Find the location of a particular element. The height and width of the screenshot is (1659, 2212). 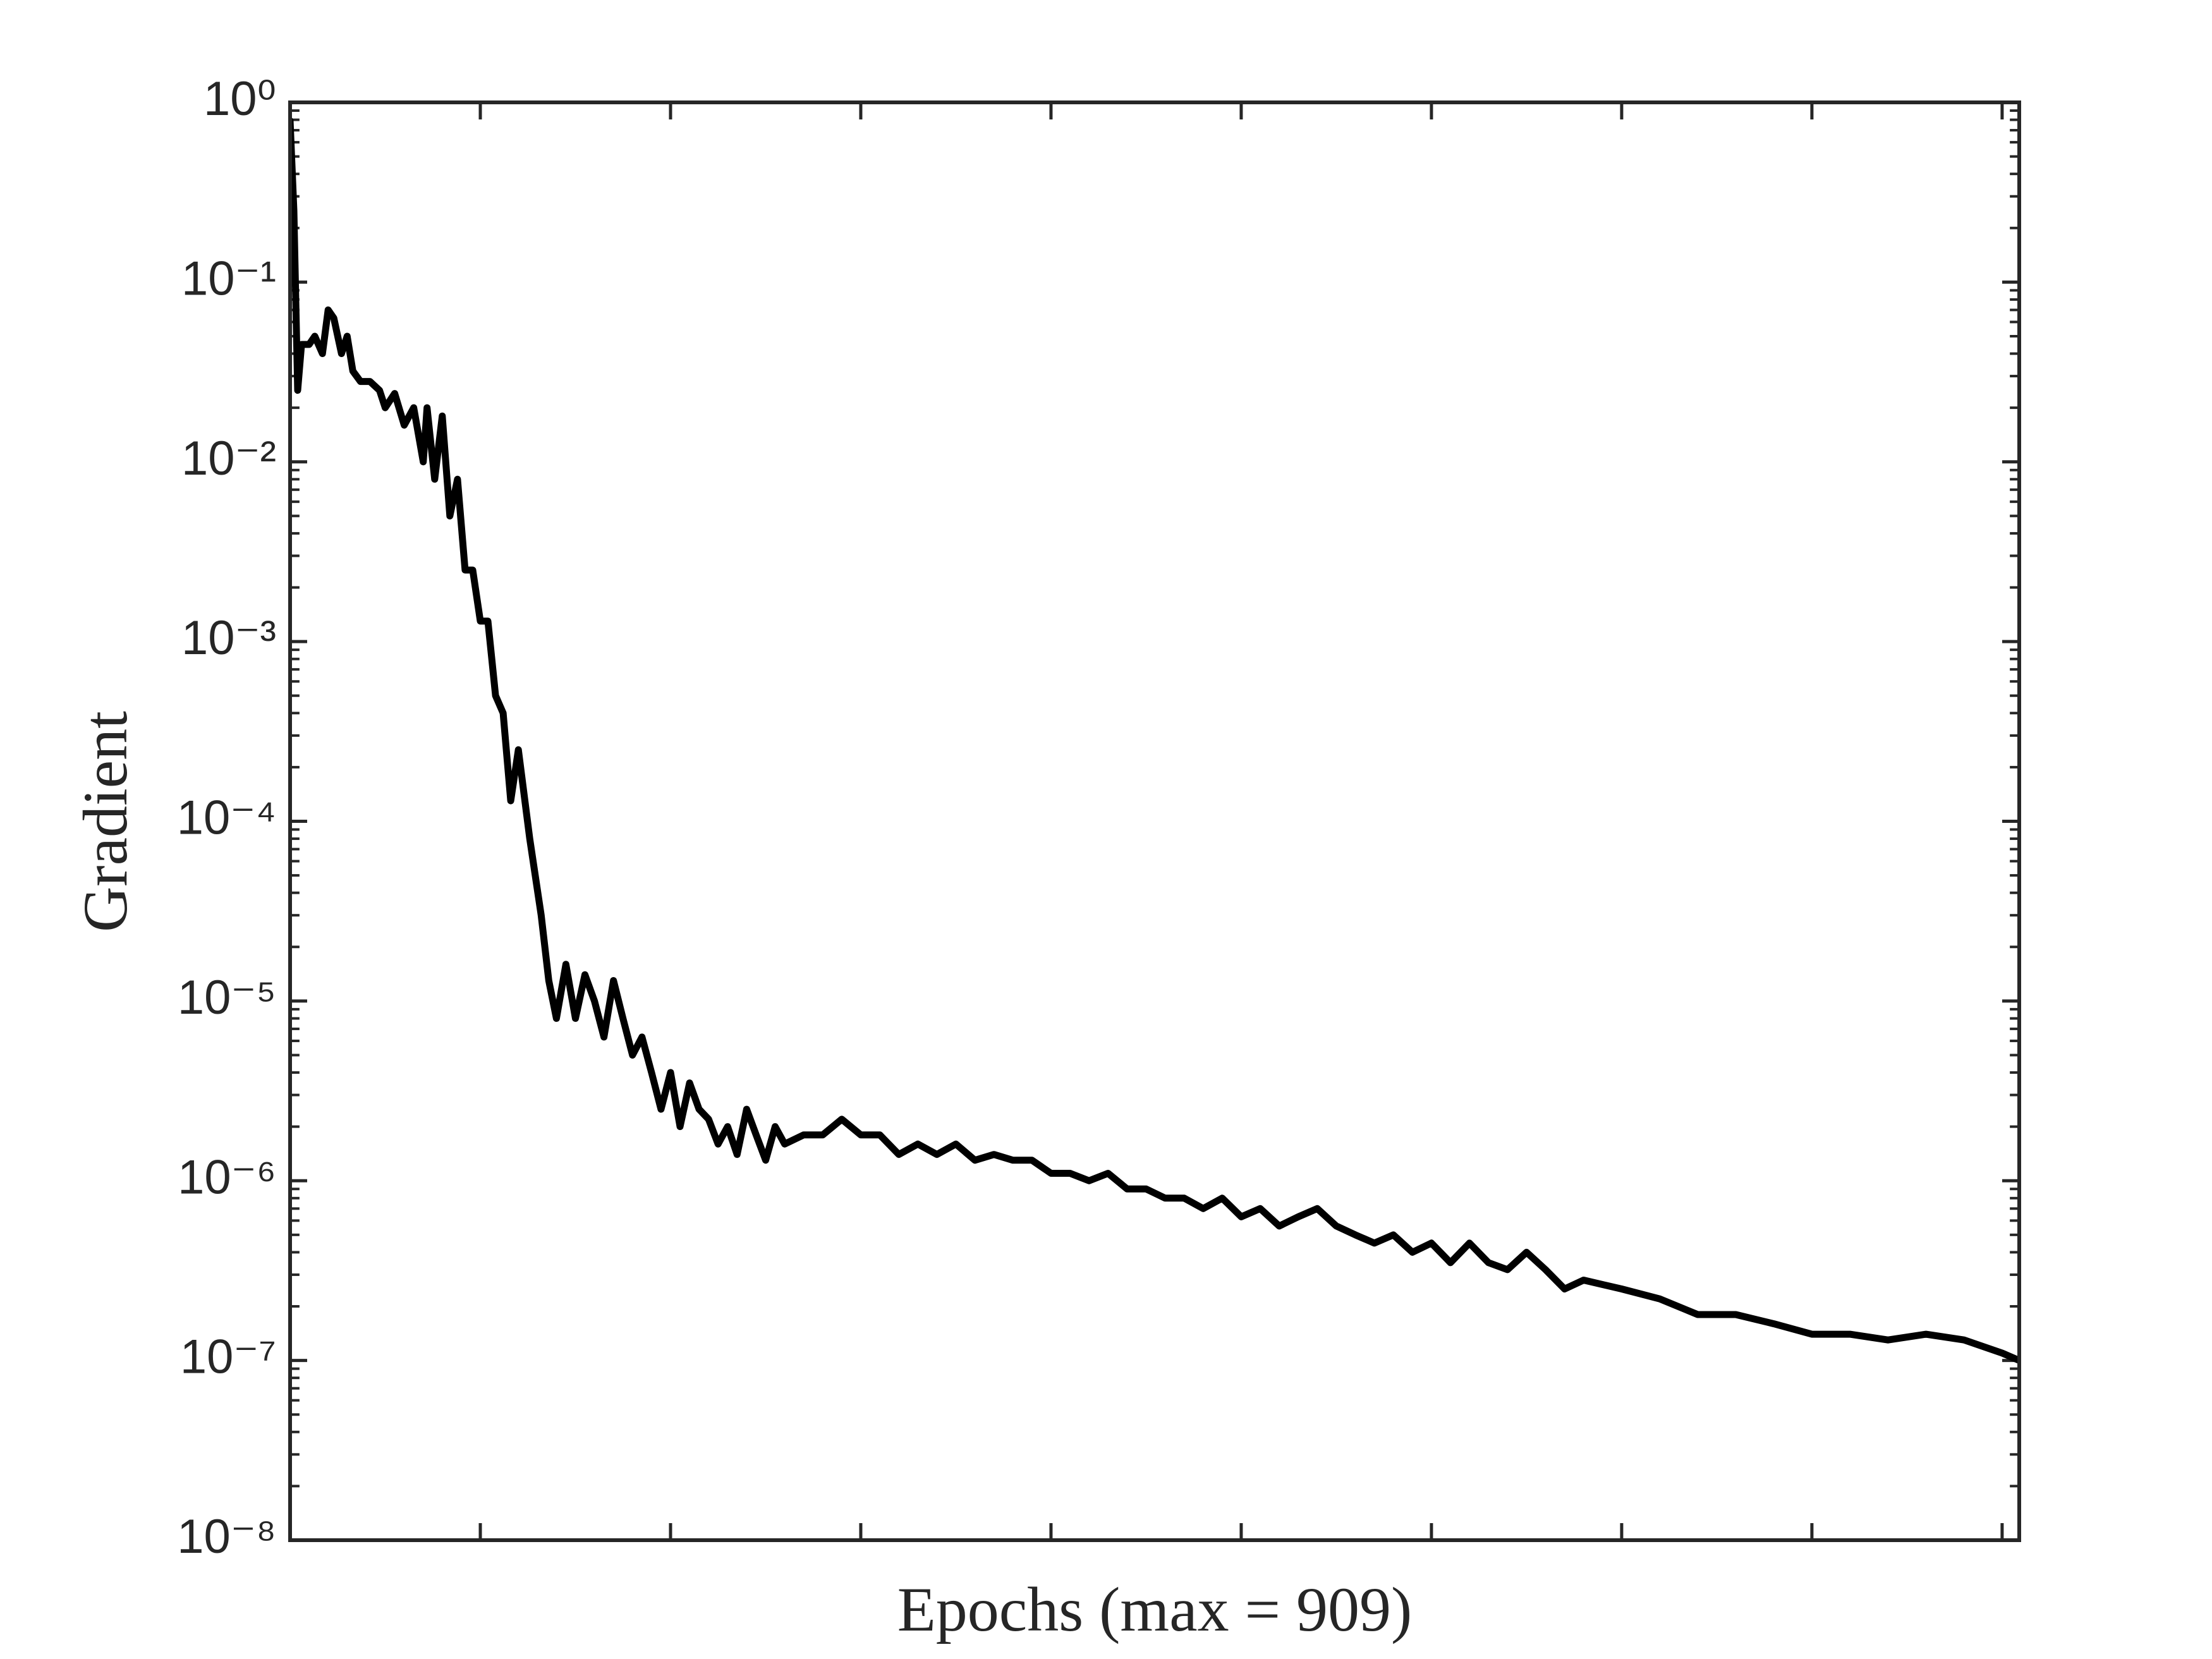

y-tick-label: 10⁻⁸ is located at coordinates (226, 1537).